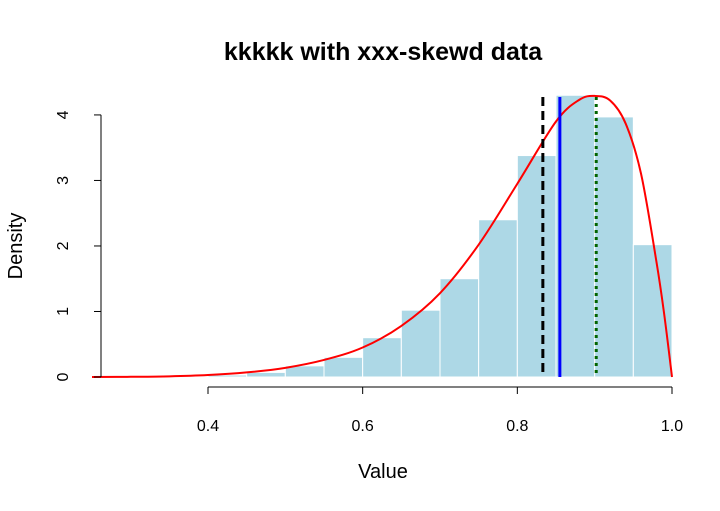 The width and height of the screenshot is (720, 511). I want to click on x-tick-label: 1.0, so click(672, 426).